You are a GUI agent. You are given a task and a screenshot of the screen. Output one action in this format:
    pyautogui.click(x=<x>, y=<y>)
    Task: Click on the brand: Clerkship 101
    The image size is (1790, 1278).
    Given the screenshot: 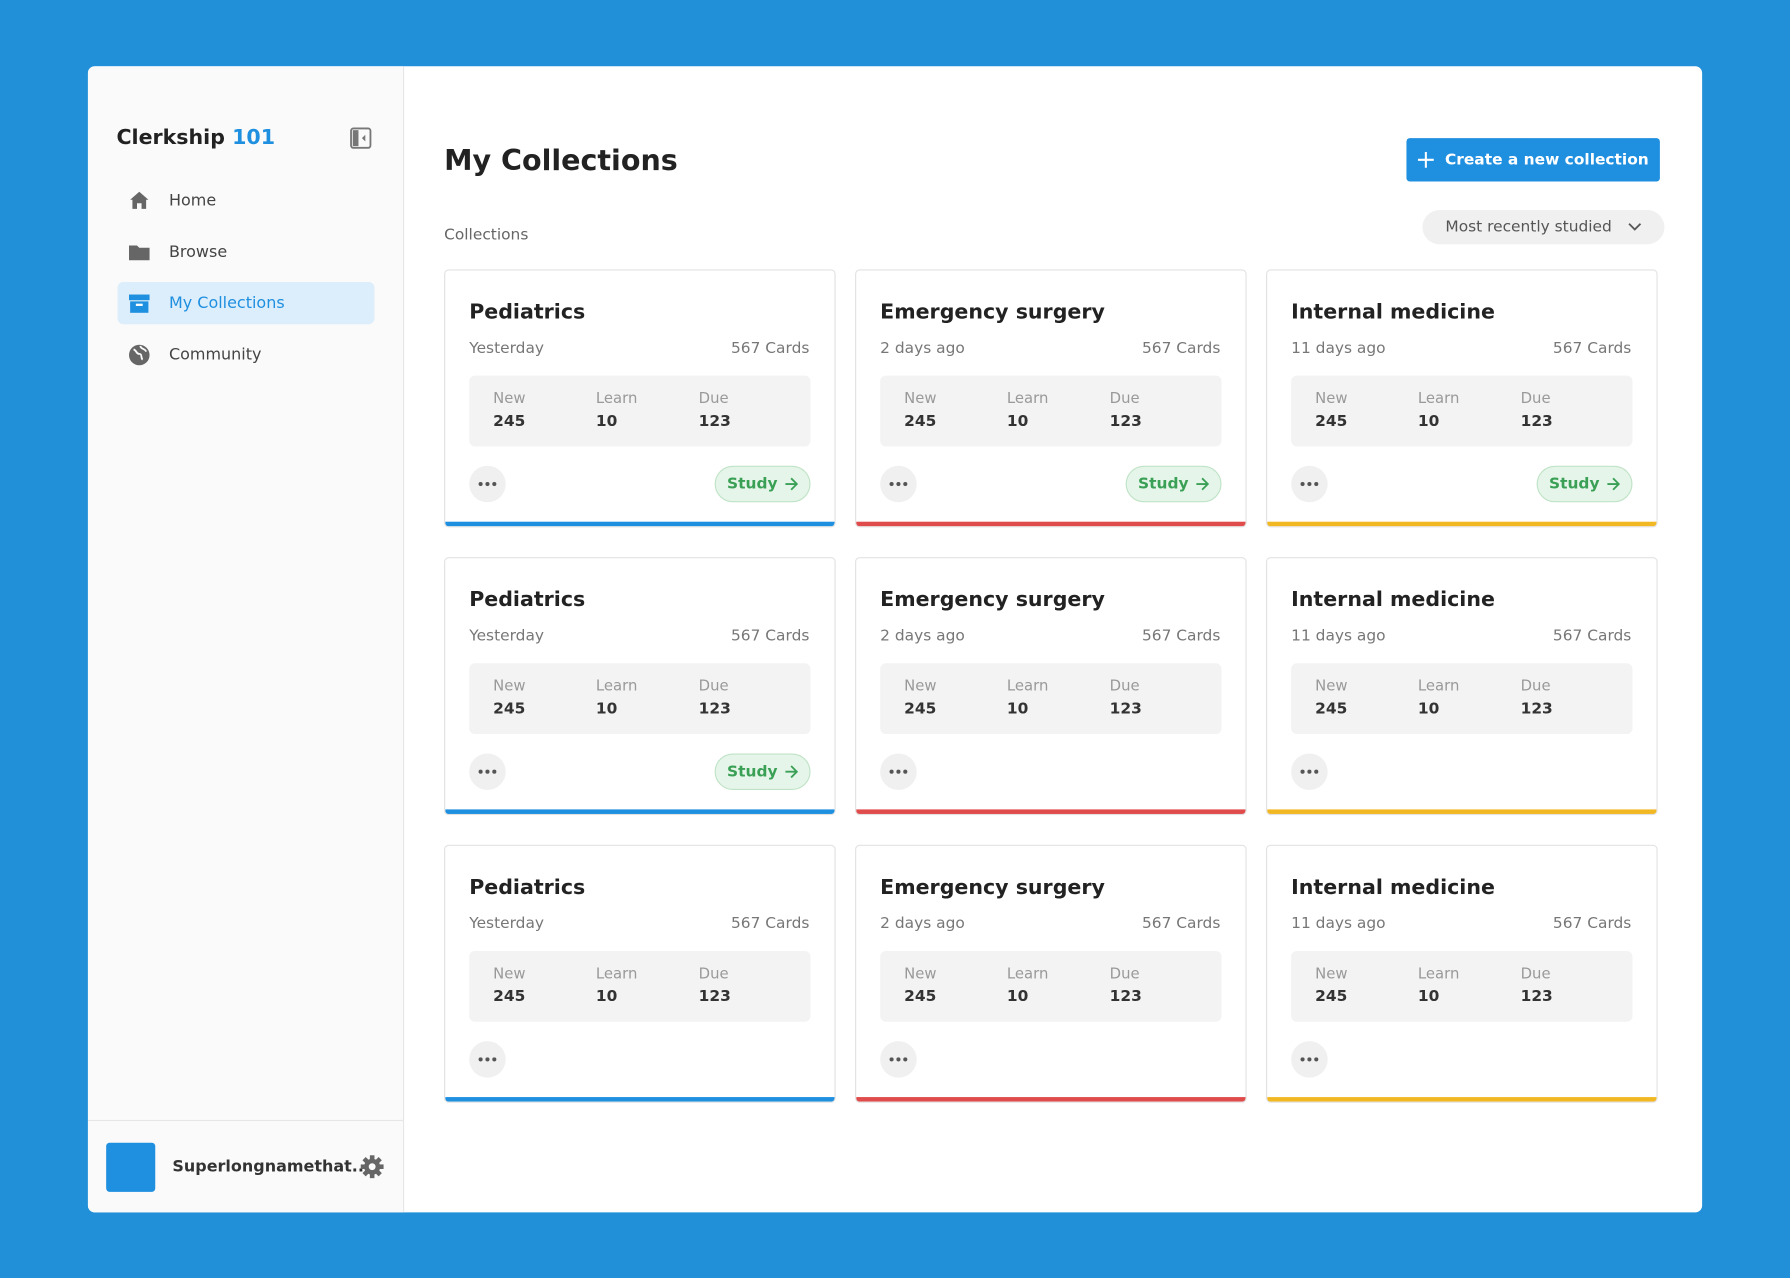 What is the action you would take?
    pyautogui.click(x=195, y=138)
    